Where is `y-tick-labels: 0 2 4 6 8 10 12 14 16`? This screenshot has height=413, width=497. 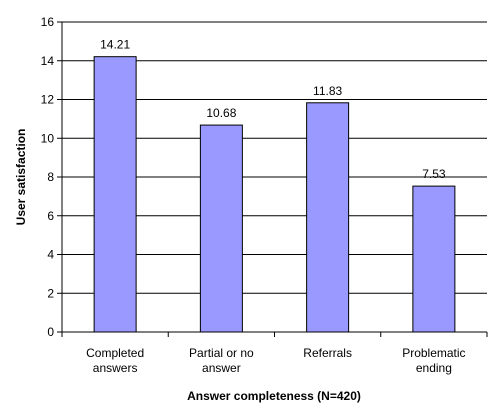
y-tick-labels: 0 2 4 6 8 10 12 14 16 is located at coordinates (48, 177).